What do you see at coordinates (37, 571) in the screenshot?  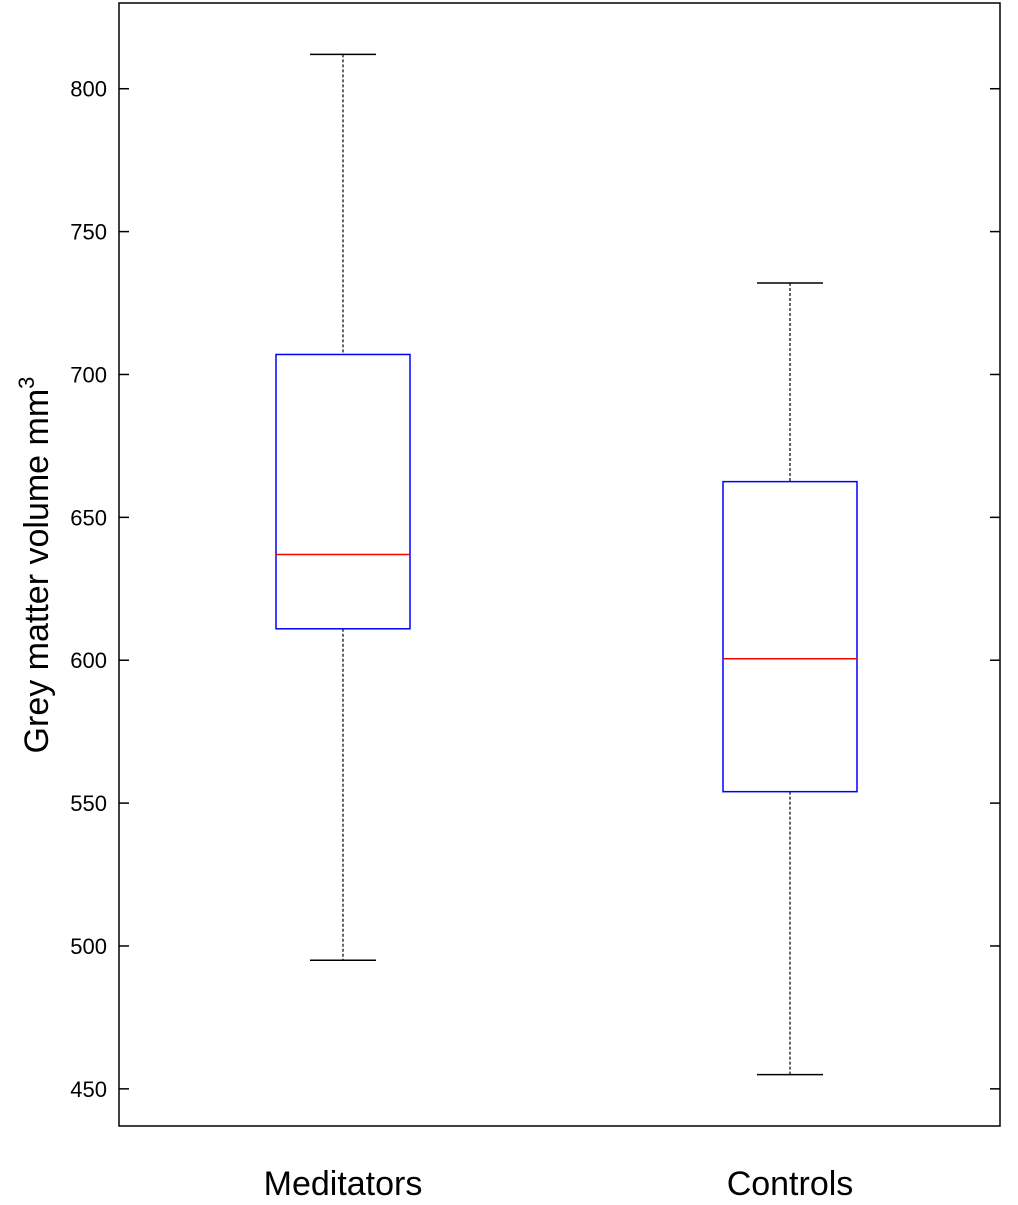 I see `y-axis-title-text: Grey matter volume mm` at bounding box center [37, 571].